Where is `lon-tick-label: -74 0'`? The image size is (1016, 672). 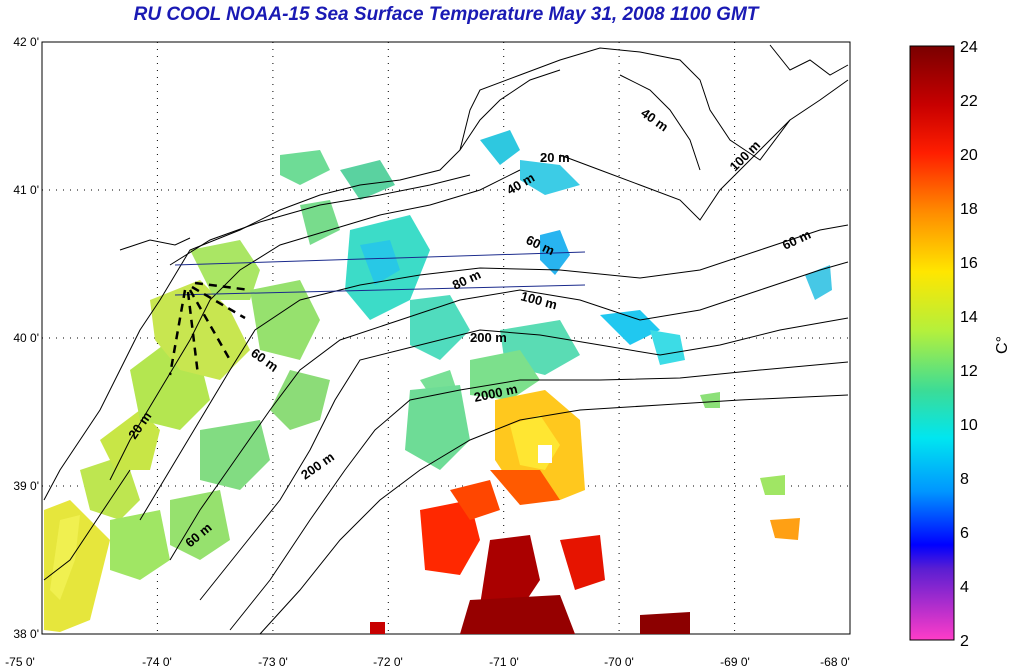
lon-tick-label: -74 0' is located at coordinates (157, 662).